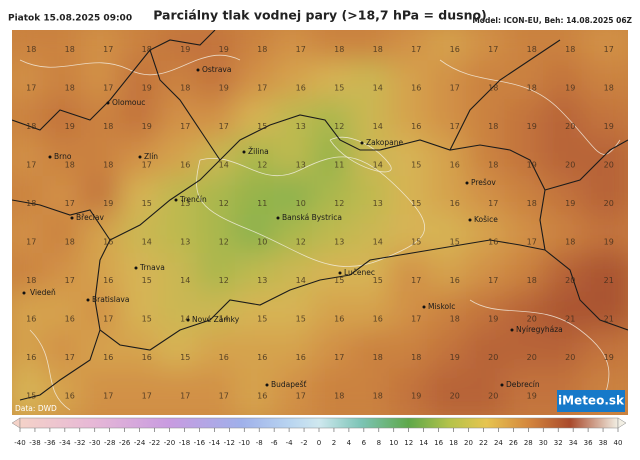 This screenshot has height=460, width=640. I want to click on colorbar-tick-label: 4, so click(349, 443).